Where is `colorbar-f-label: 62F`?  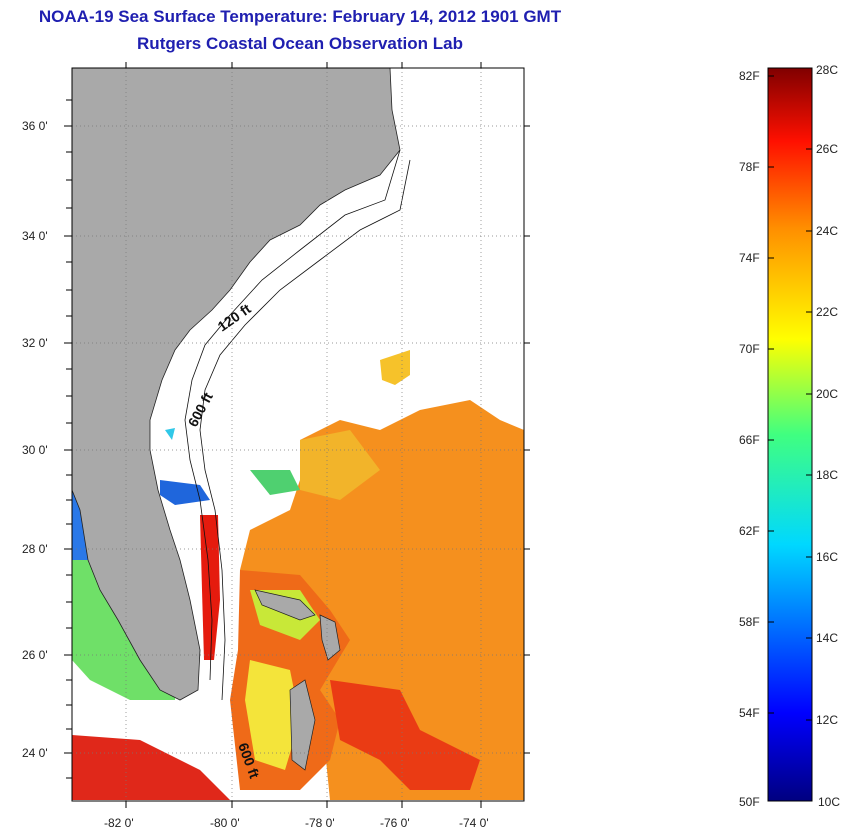
colorbar-f-label: 62F is located at coordinates (749, 531).